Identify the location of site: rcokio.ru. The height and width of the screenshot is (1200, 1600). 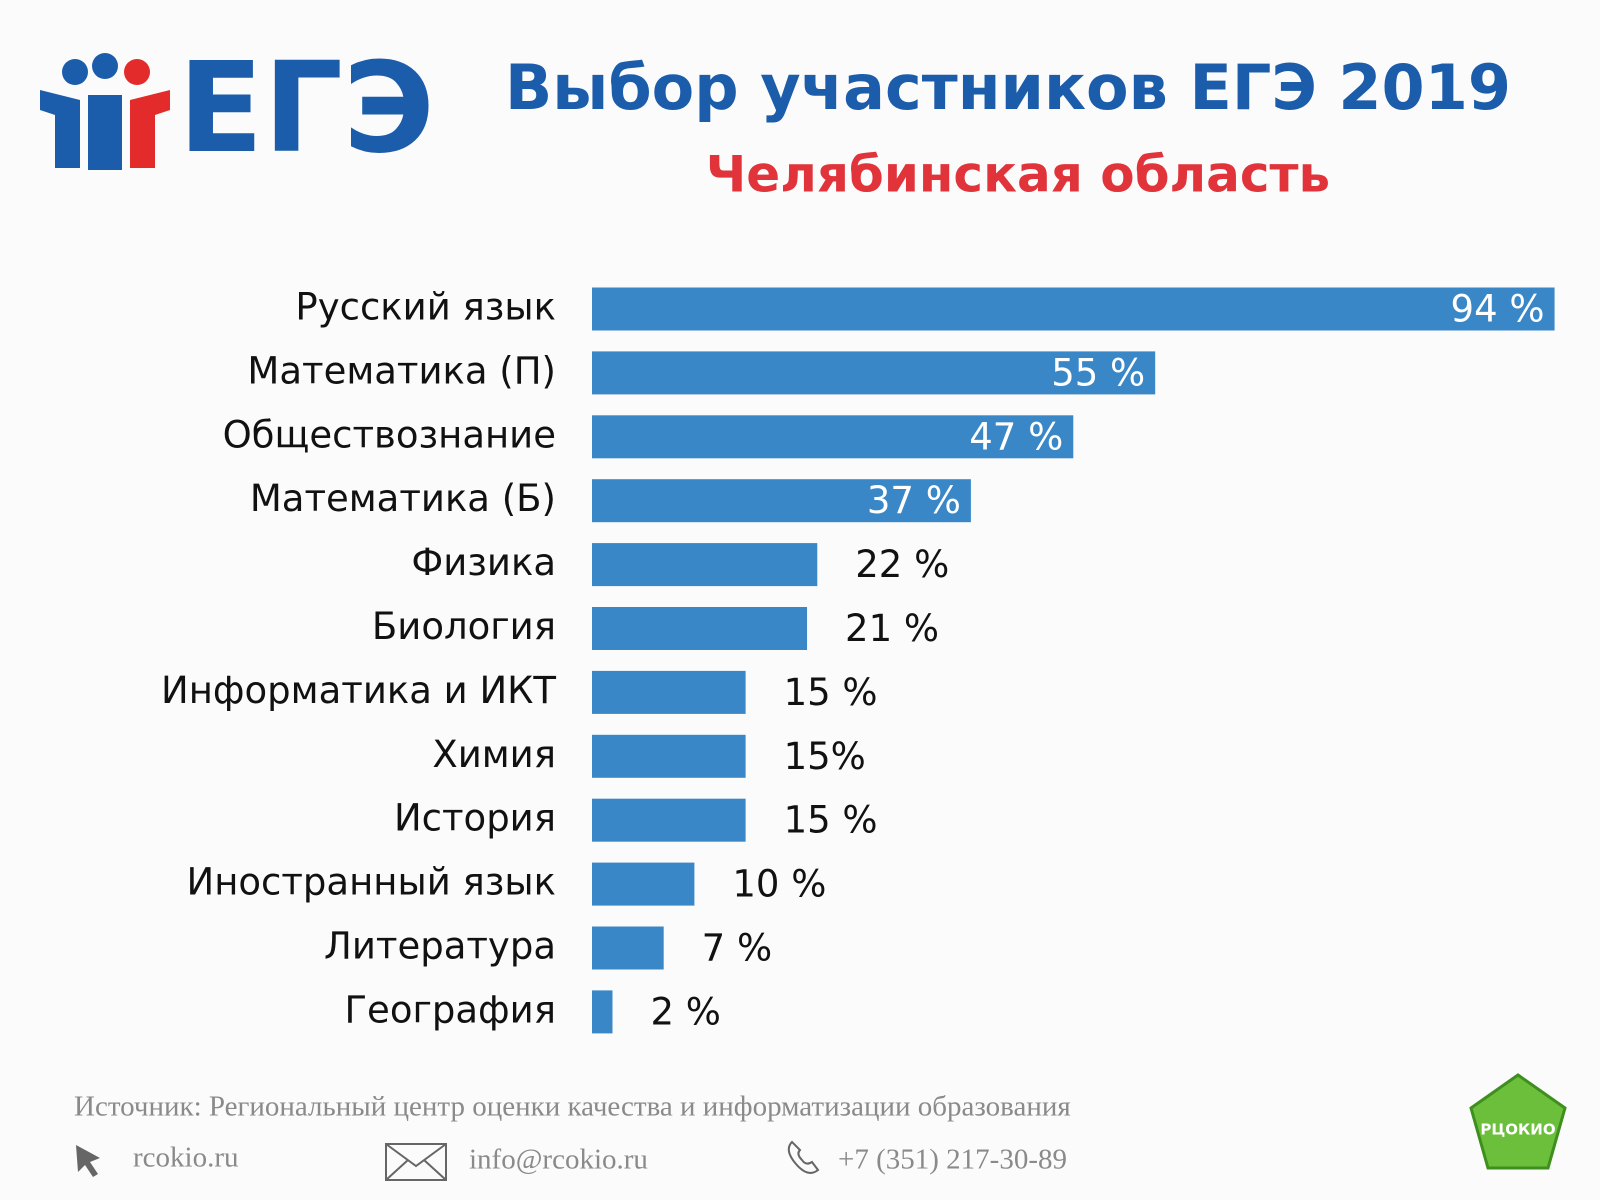
(186, 1158).